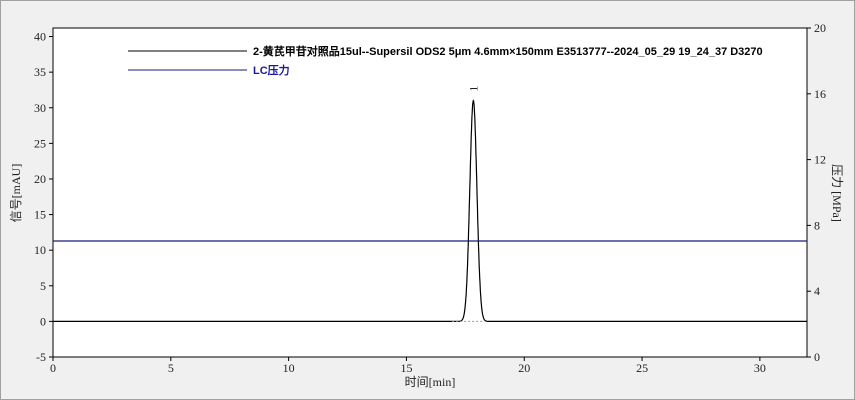 This screenshot has width=855, height=400. I want to click on x-tick-label: 30, so click(760, 368).